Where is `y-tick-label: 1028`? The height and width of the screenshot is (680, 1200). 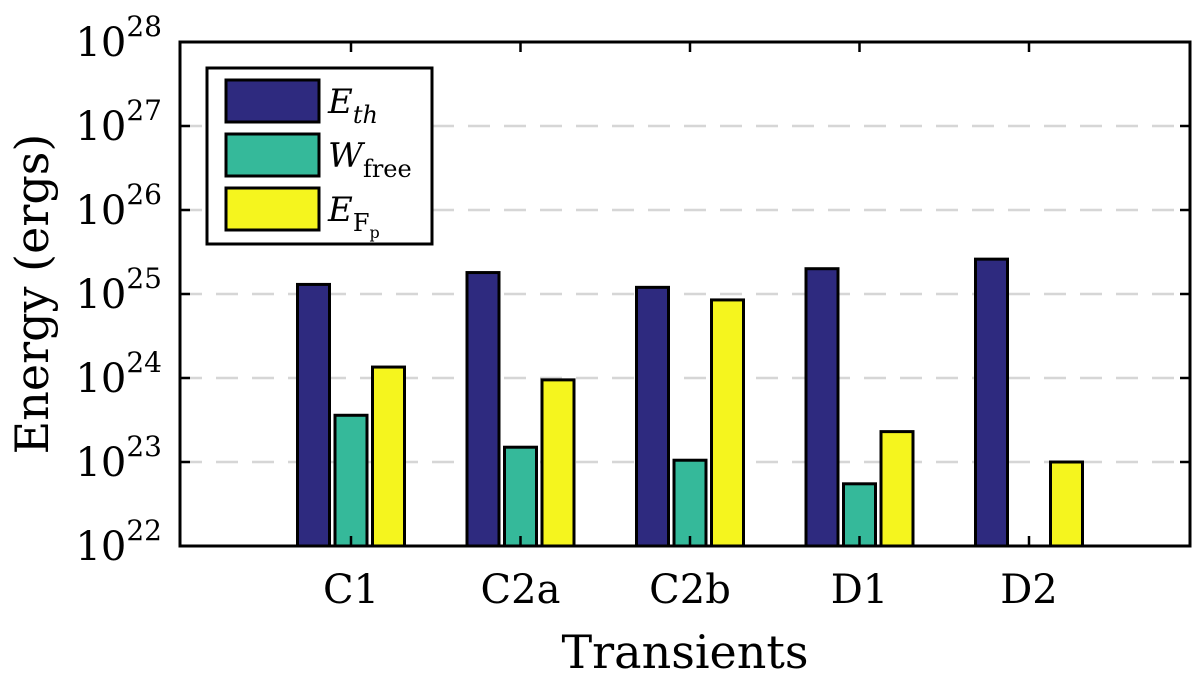 y-tick-label: 1028 is located at coordinates (118, 38).